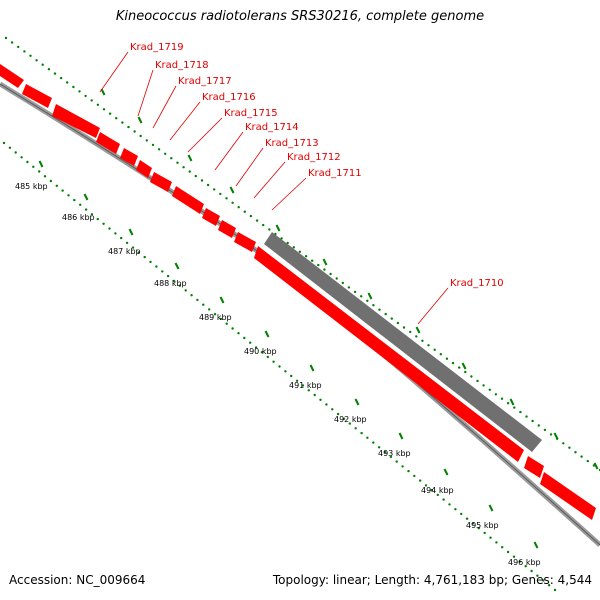 The height and width of the screenshot is (600, 600). What do you see at coordinates (524, 562) in the screenshot?
I see `kbp-tick-label: 496 kbp` at bounding box center [524, 562].